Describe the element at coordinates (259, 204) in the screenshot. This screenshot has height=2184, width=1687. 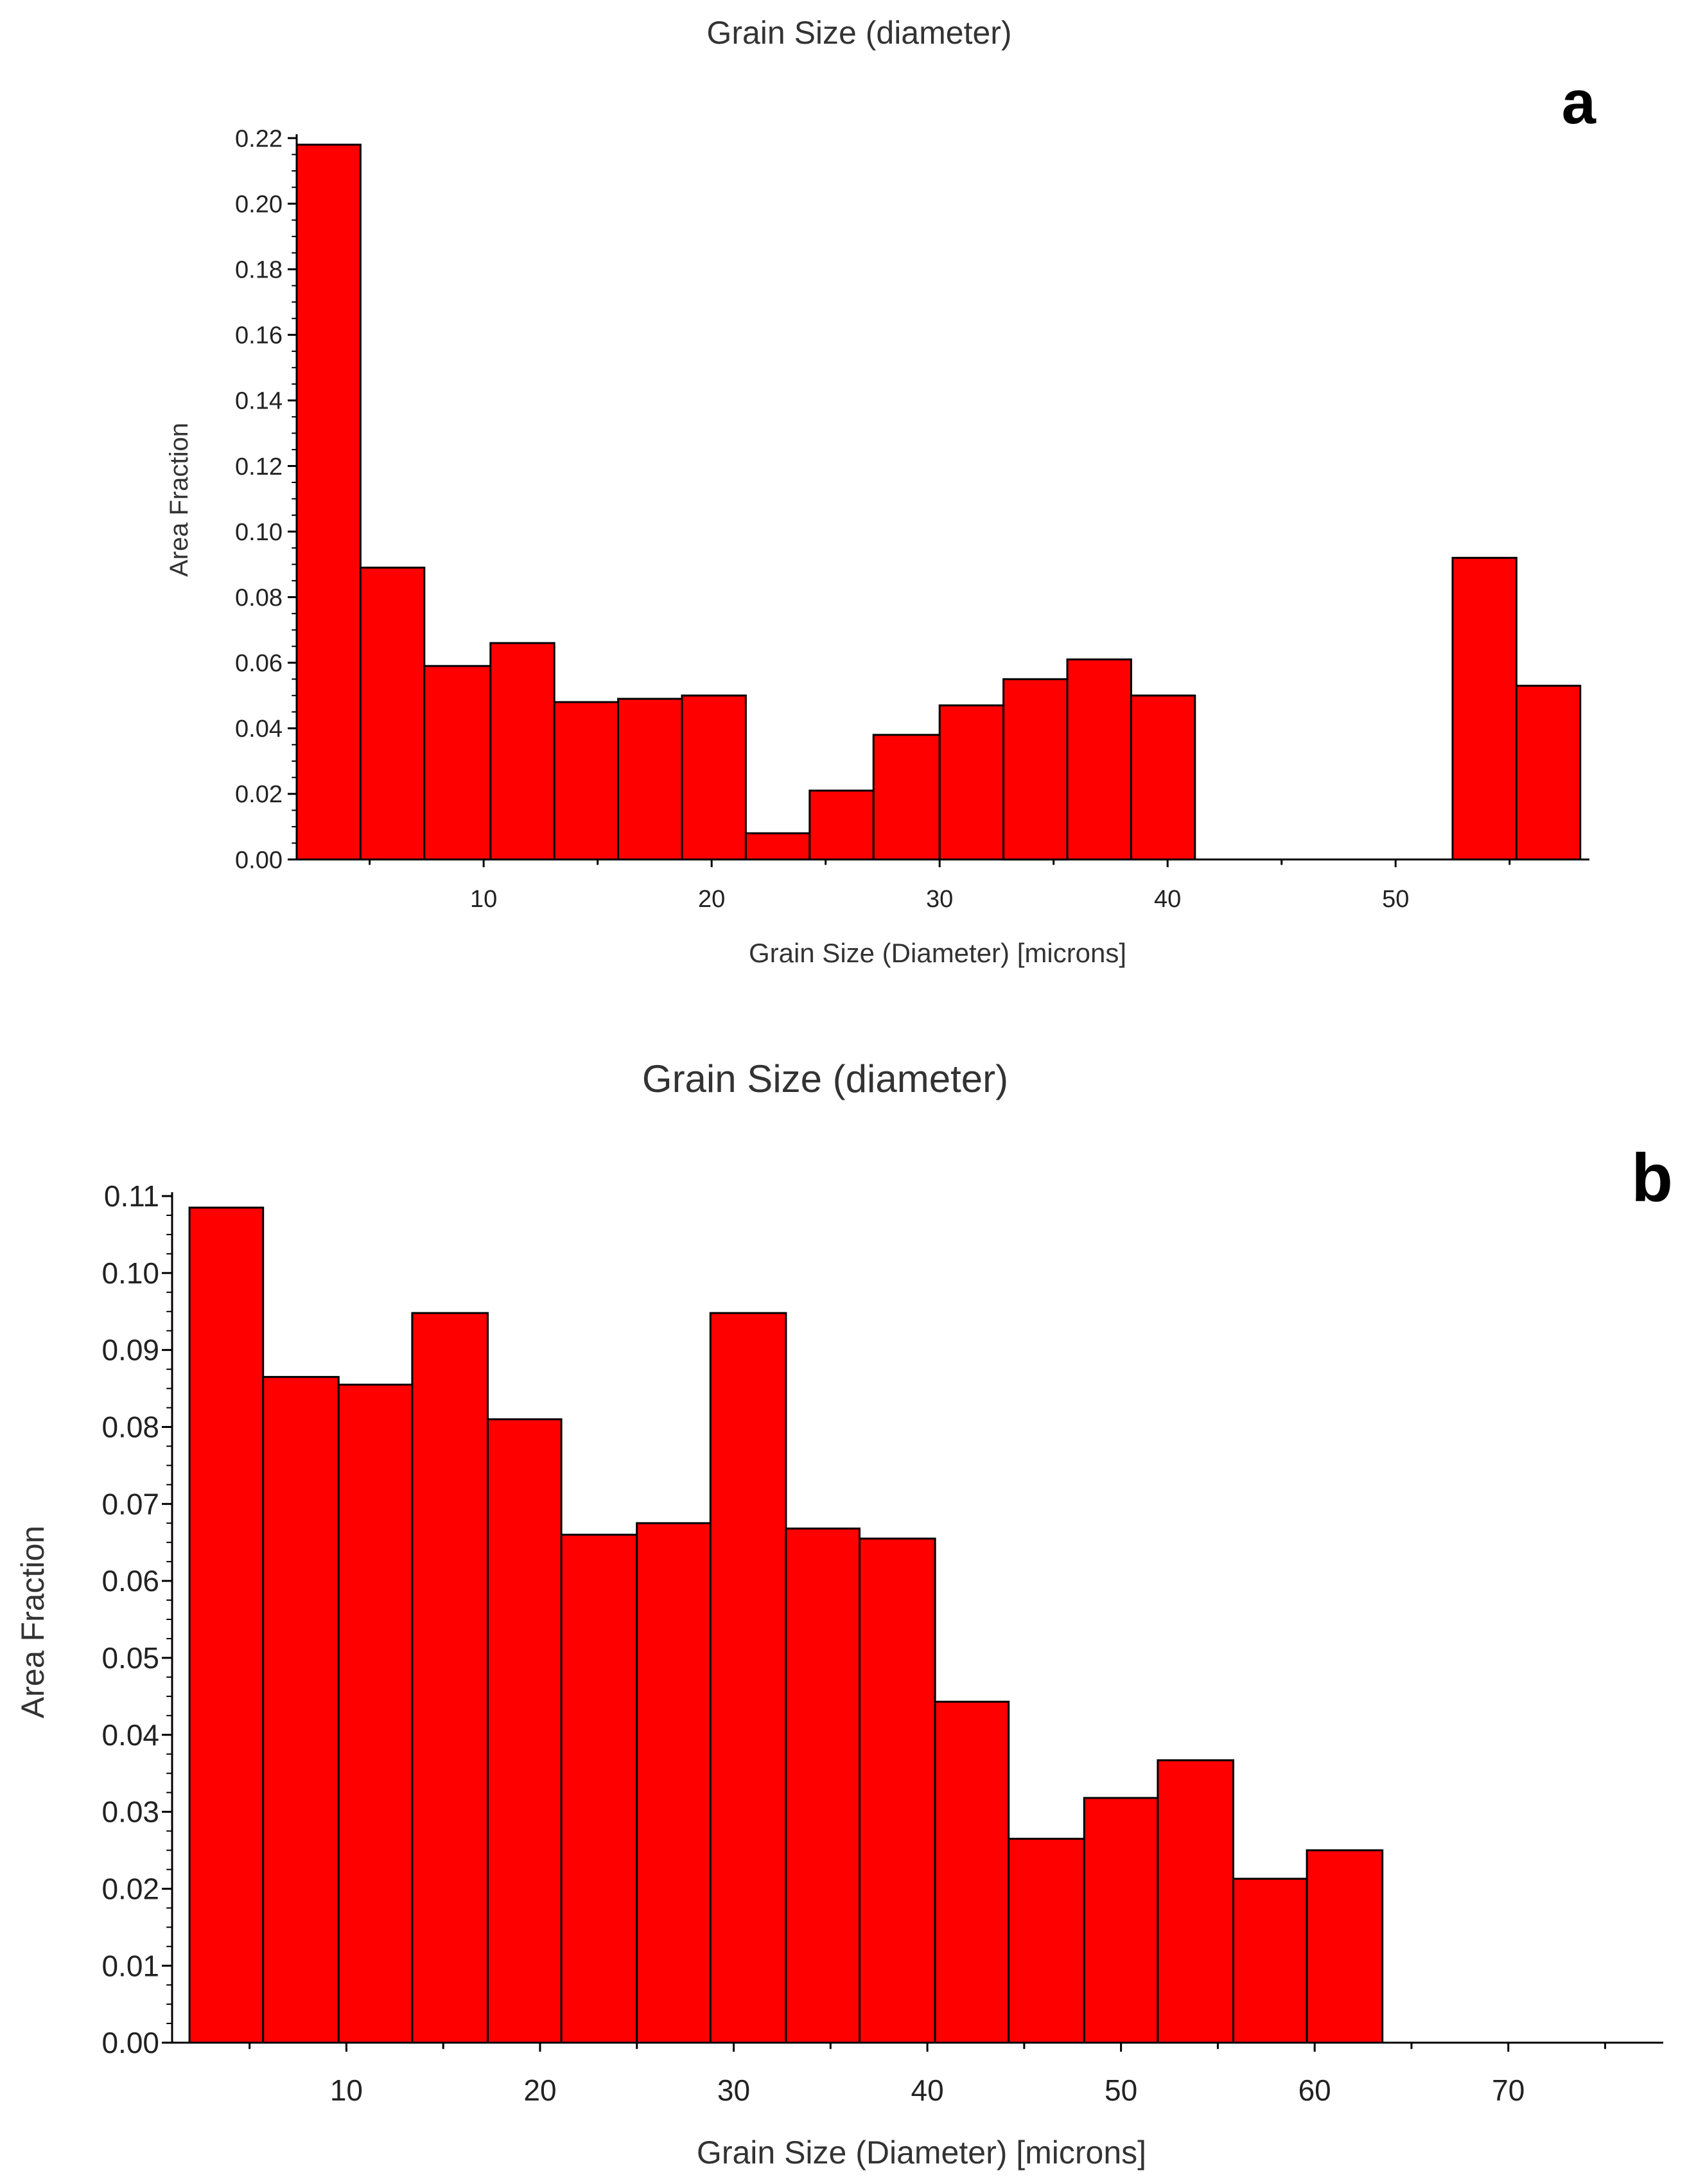
I see `chart-a-y-tick-label: 0.20` at that location.